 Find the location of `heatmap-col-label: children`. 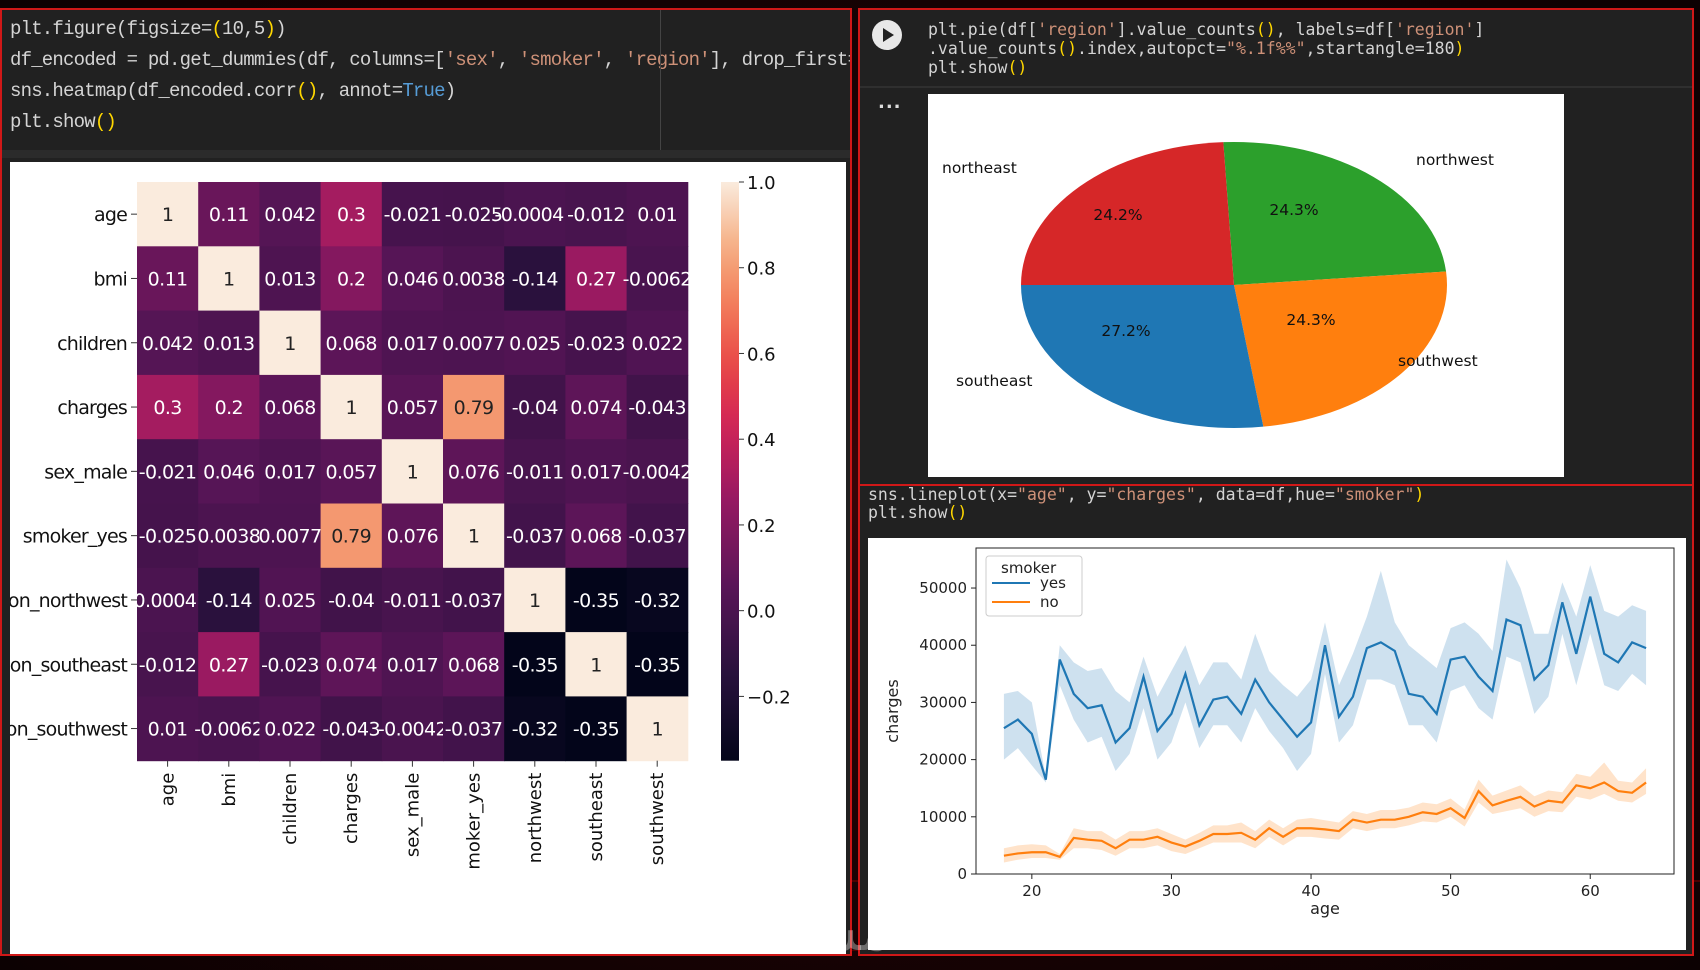

heatmap-col-label: children is located at coordinates (290, 809).